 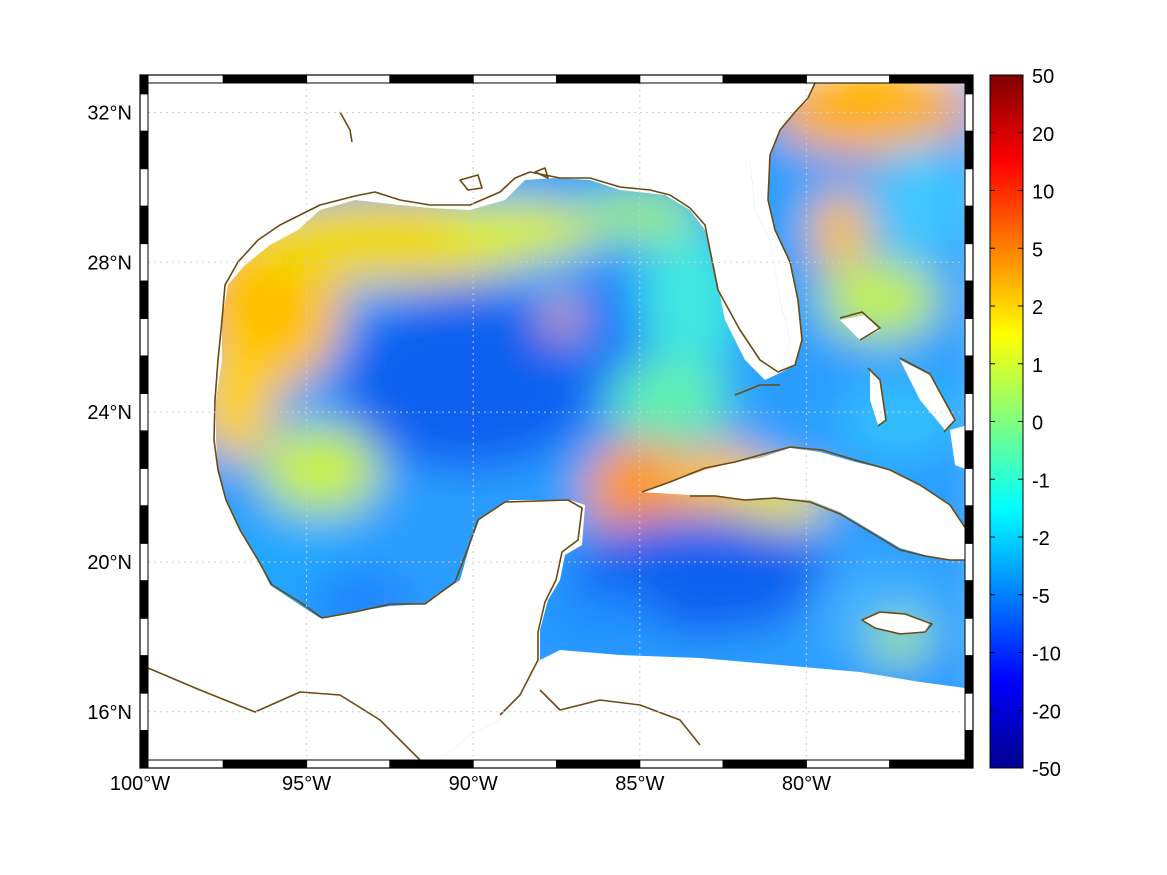 What do you see at coordinates (470, 380) in the screenshot?
I see `gulf-center-low` at bounding box center [470, 380].